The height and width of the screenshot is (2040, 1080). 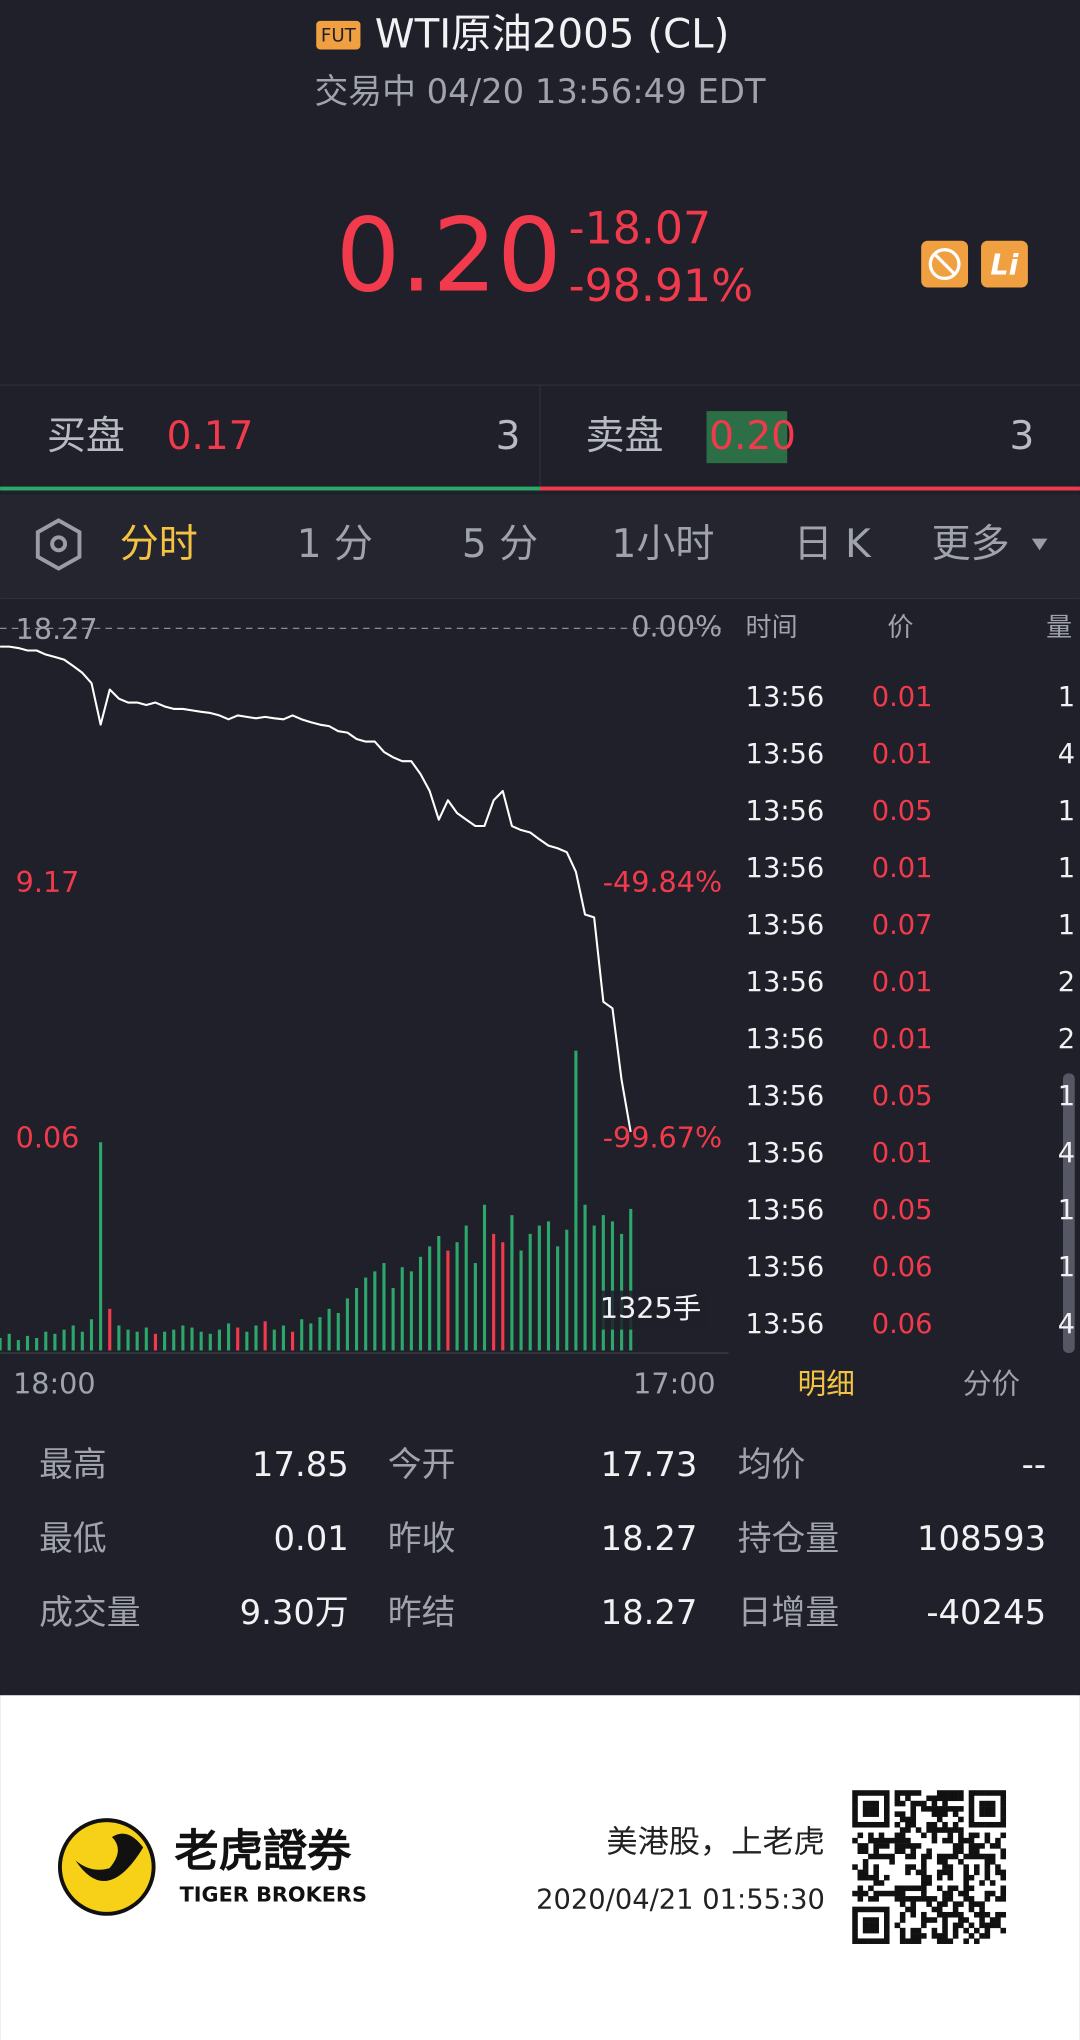 What do you see at coordinates (991, 1384) in the screenshot?
I see `list-tab: 分价` at bounding box center [991, 1384].